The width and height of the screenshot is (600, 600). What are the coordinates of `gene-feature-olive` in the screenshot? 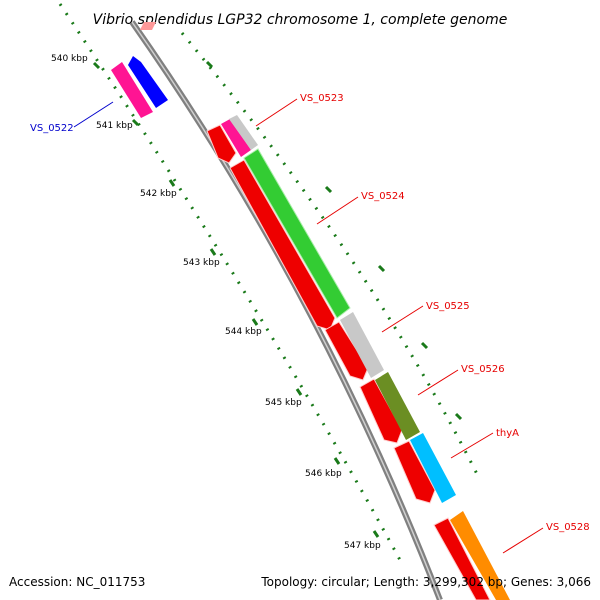 It's located at (397, 406).